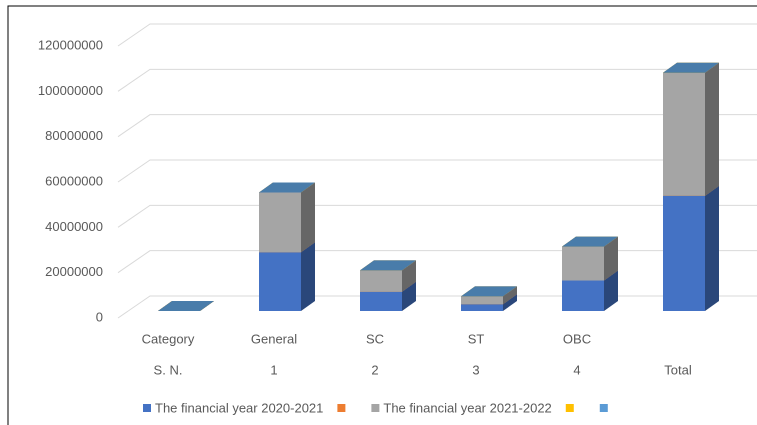 The width and height of the screenshot is (757, 425). What do you see at coordinates (374, 369) in the screenshot?
I see `x-group-label: 2` at bounding box center [374, 369].